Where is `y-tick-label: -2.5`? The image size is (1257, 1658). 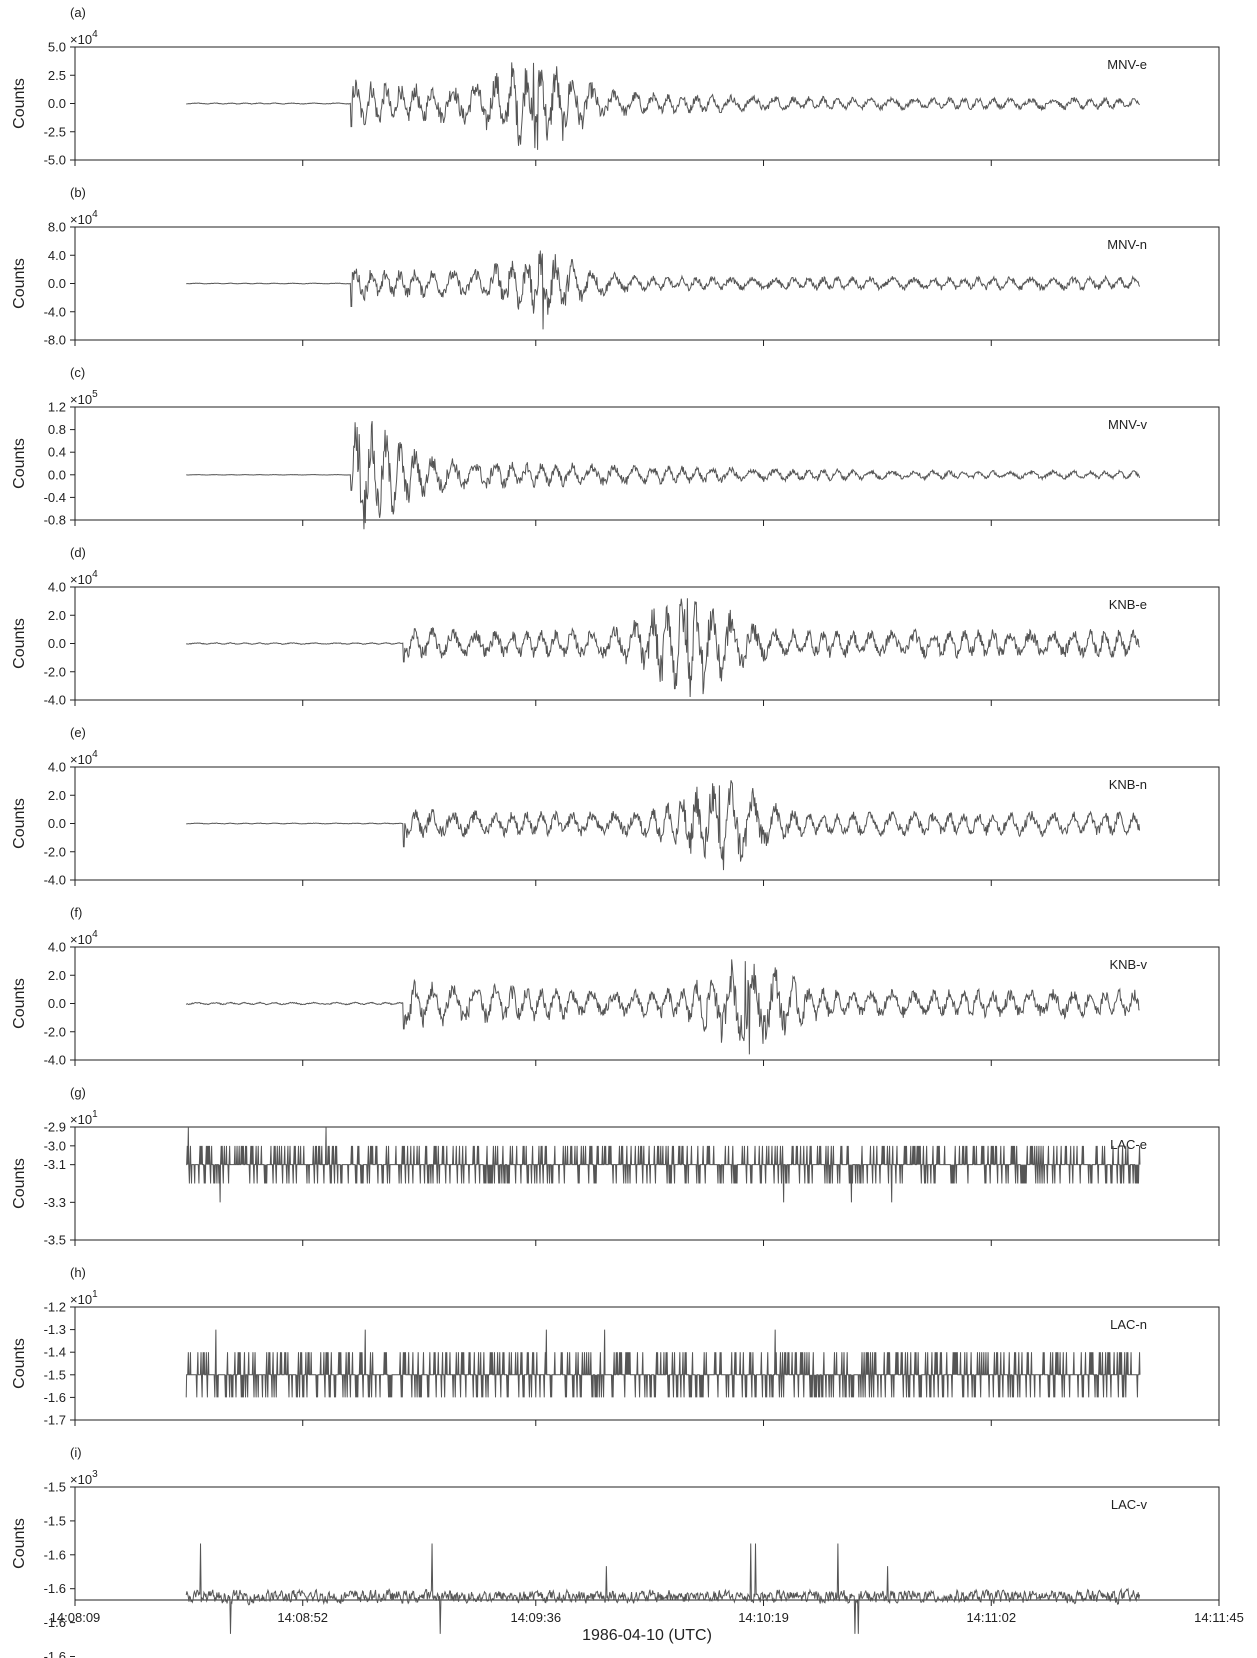 y-tick-label: -2.5 is located at coordinates (55, 131).